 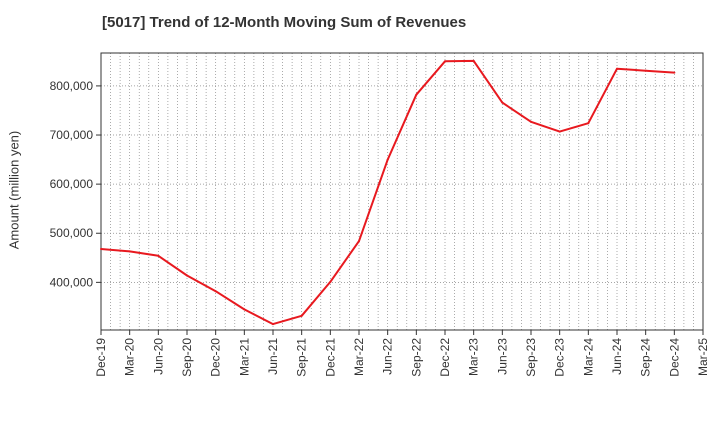 I want to click on y-tick-label: 800,000, so click(x=72, y=86).